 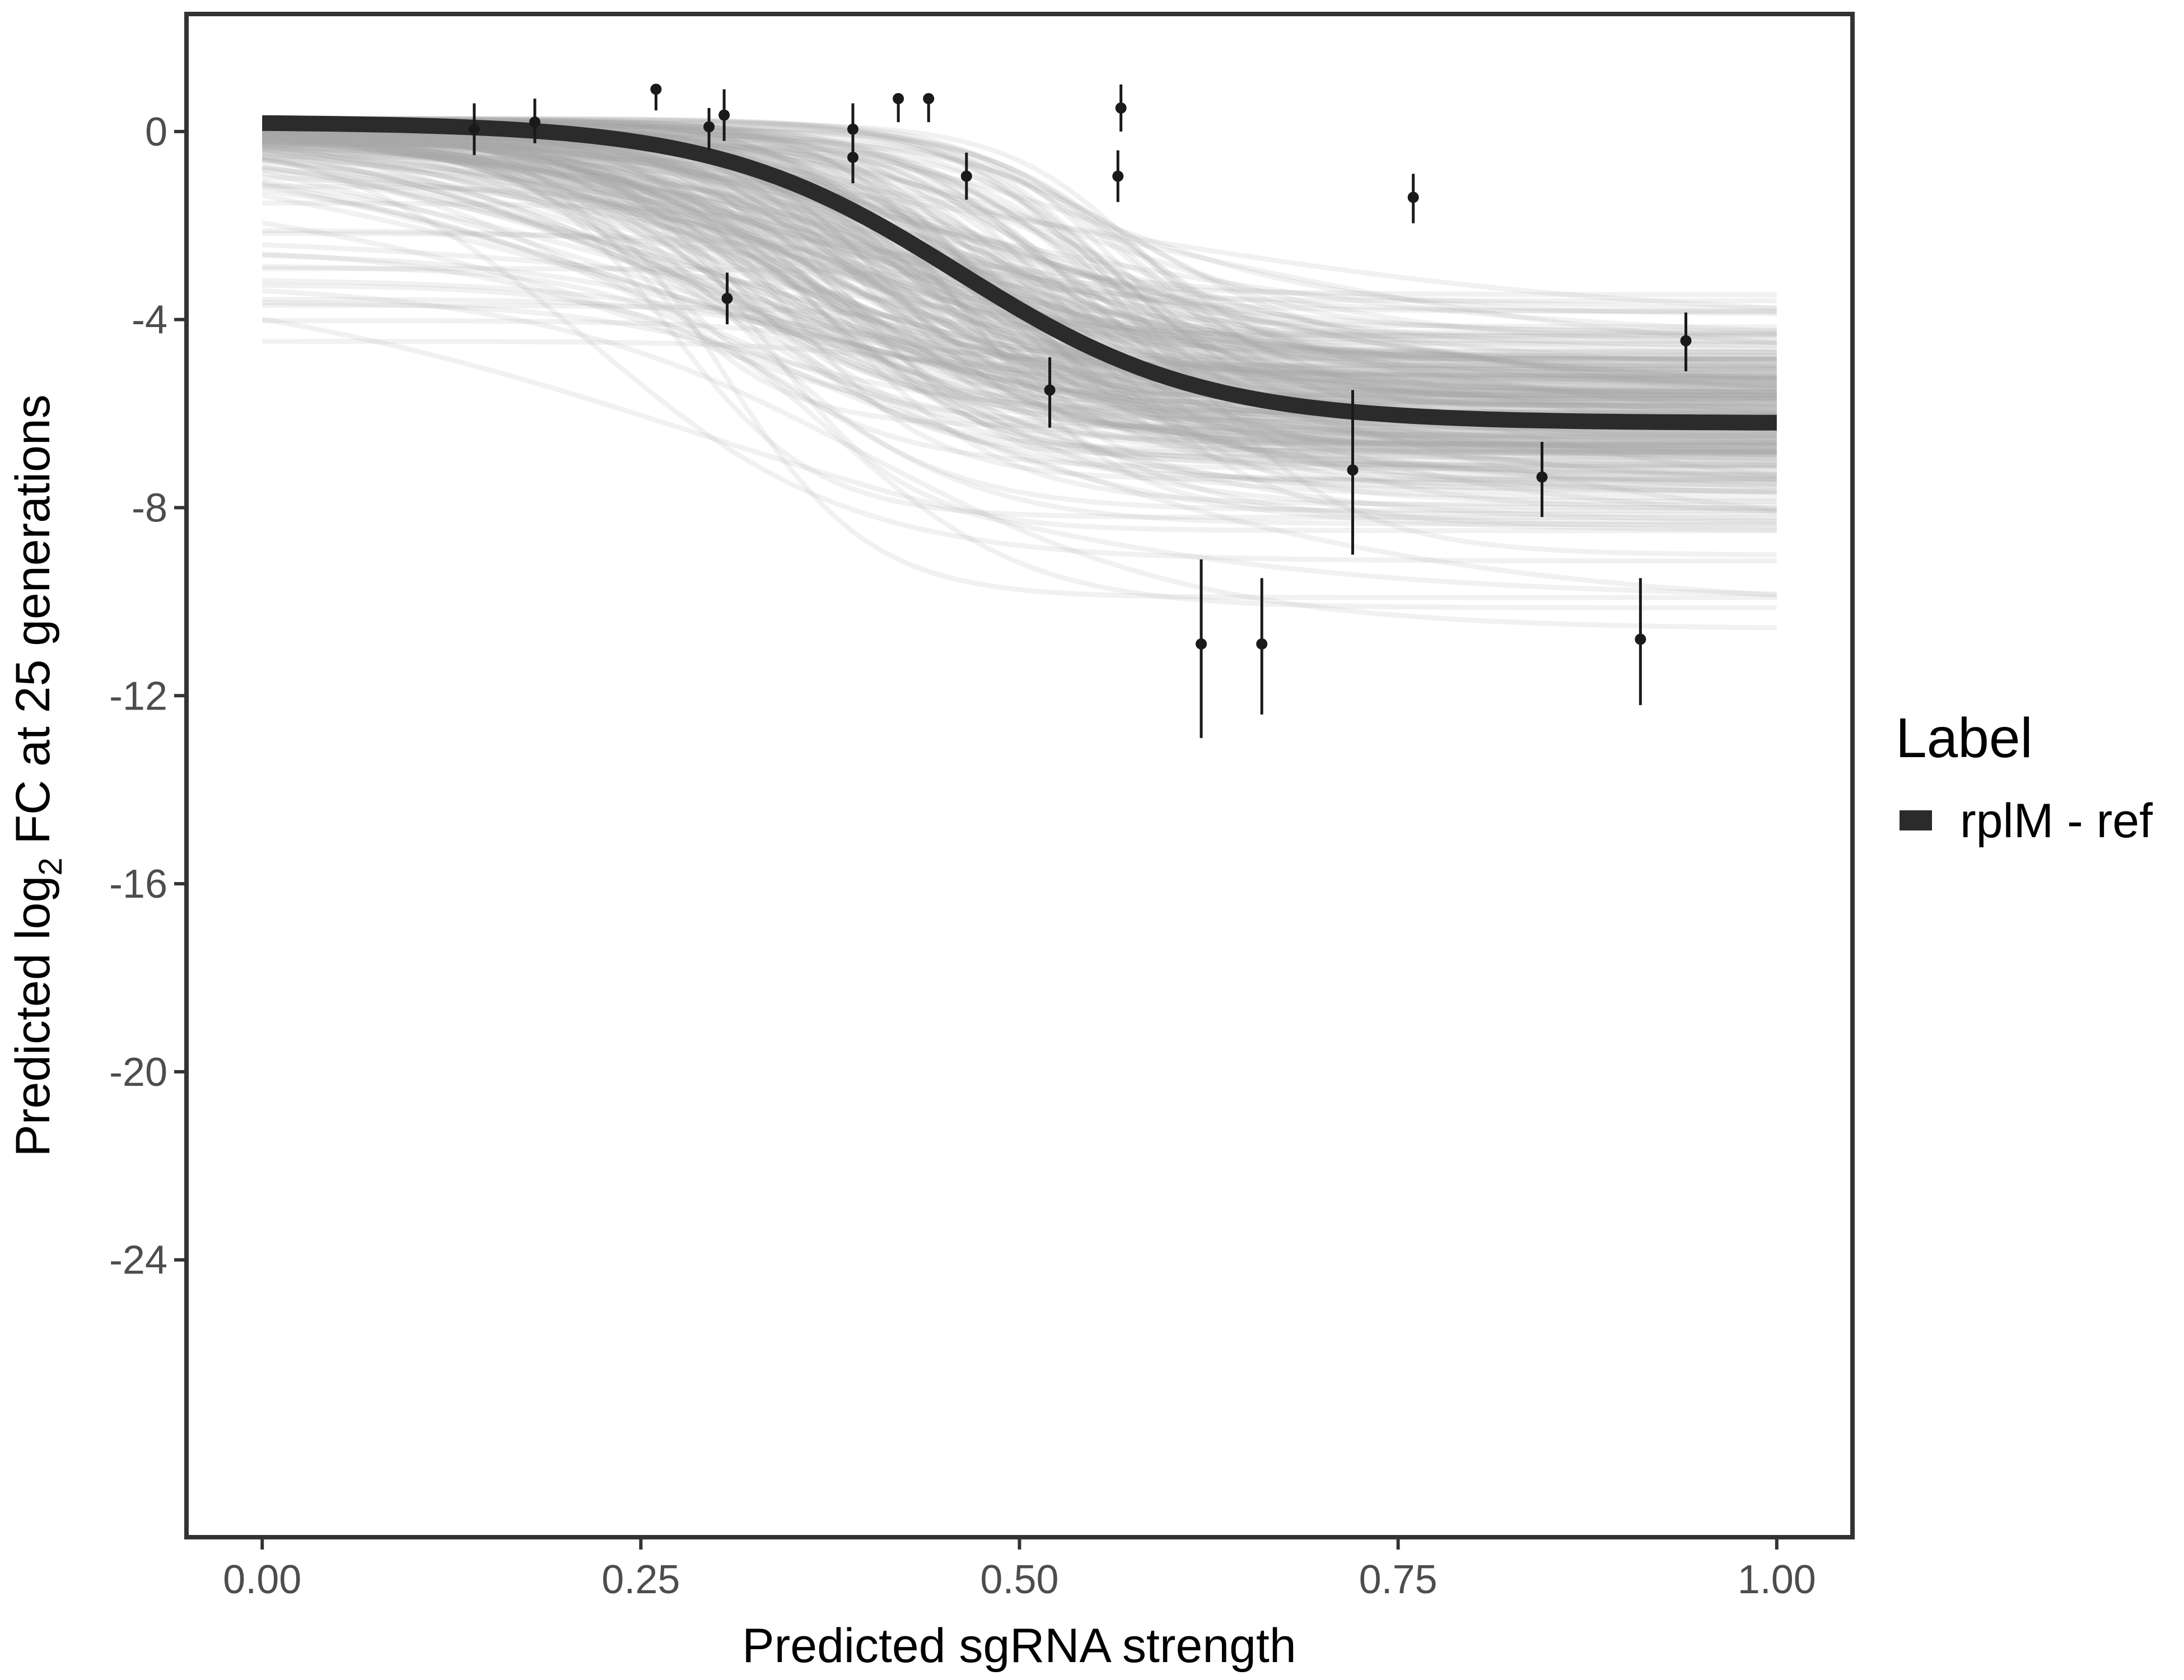 What do you see at coordinates (51, 866) in the screenshot?
I see `y-axis-title-subscript: 2` at bounding box center [51, 866].